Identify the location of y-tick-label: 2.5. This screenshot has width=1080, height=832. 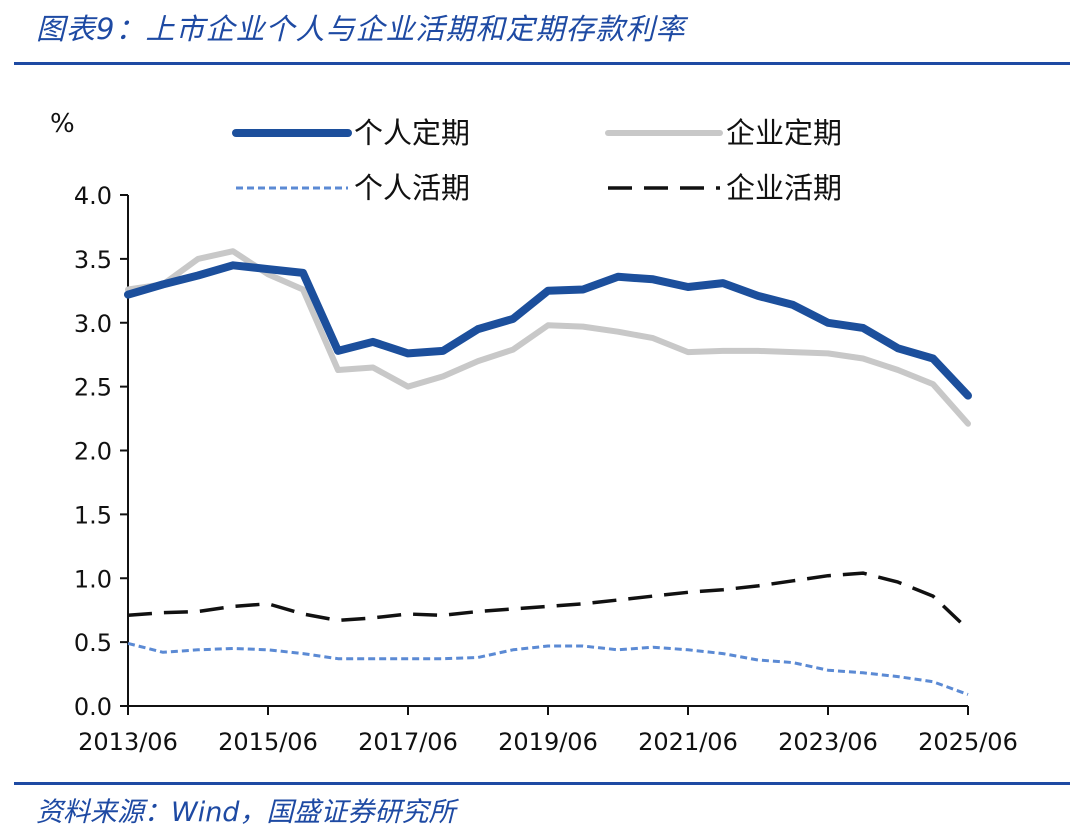
(93, 388).